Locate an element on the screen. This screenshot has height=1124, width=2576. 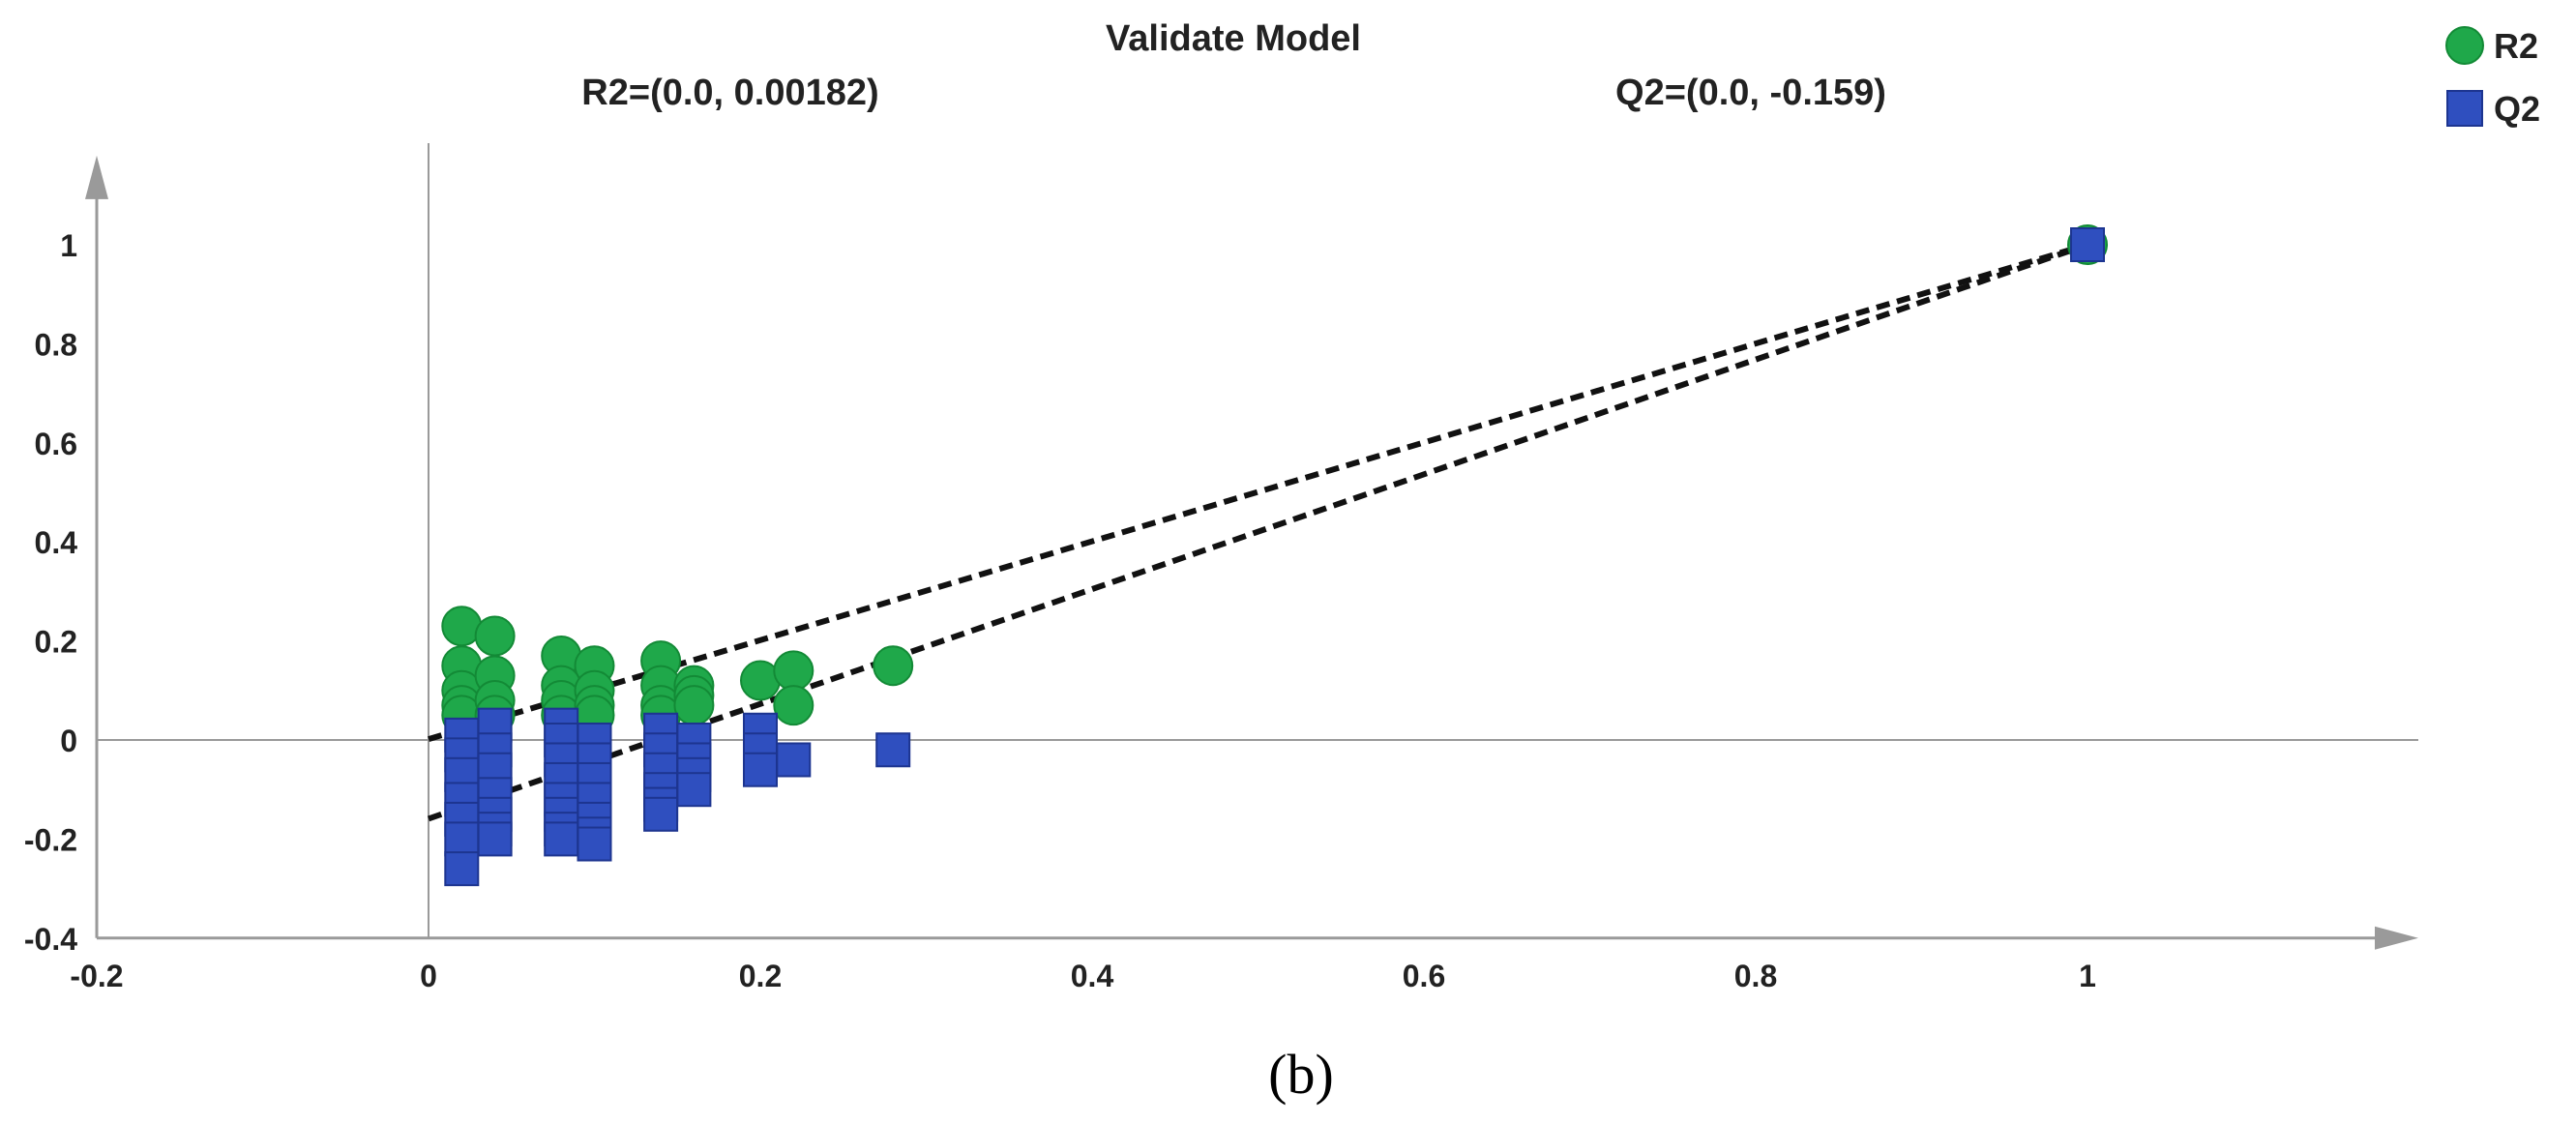
chart-title: Validate Model is located at coordinates (1234, 39).